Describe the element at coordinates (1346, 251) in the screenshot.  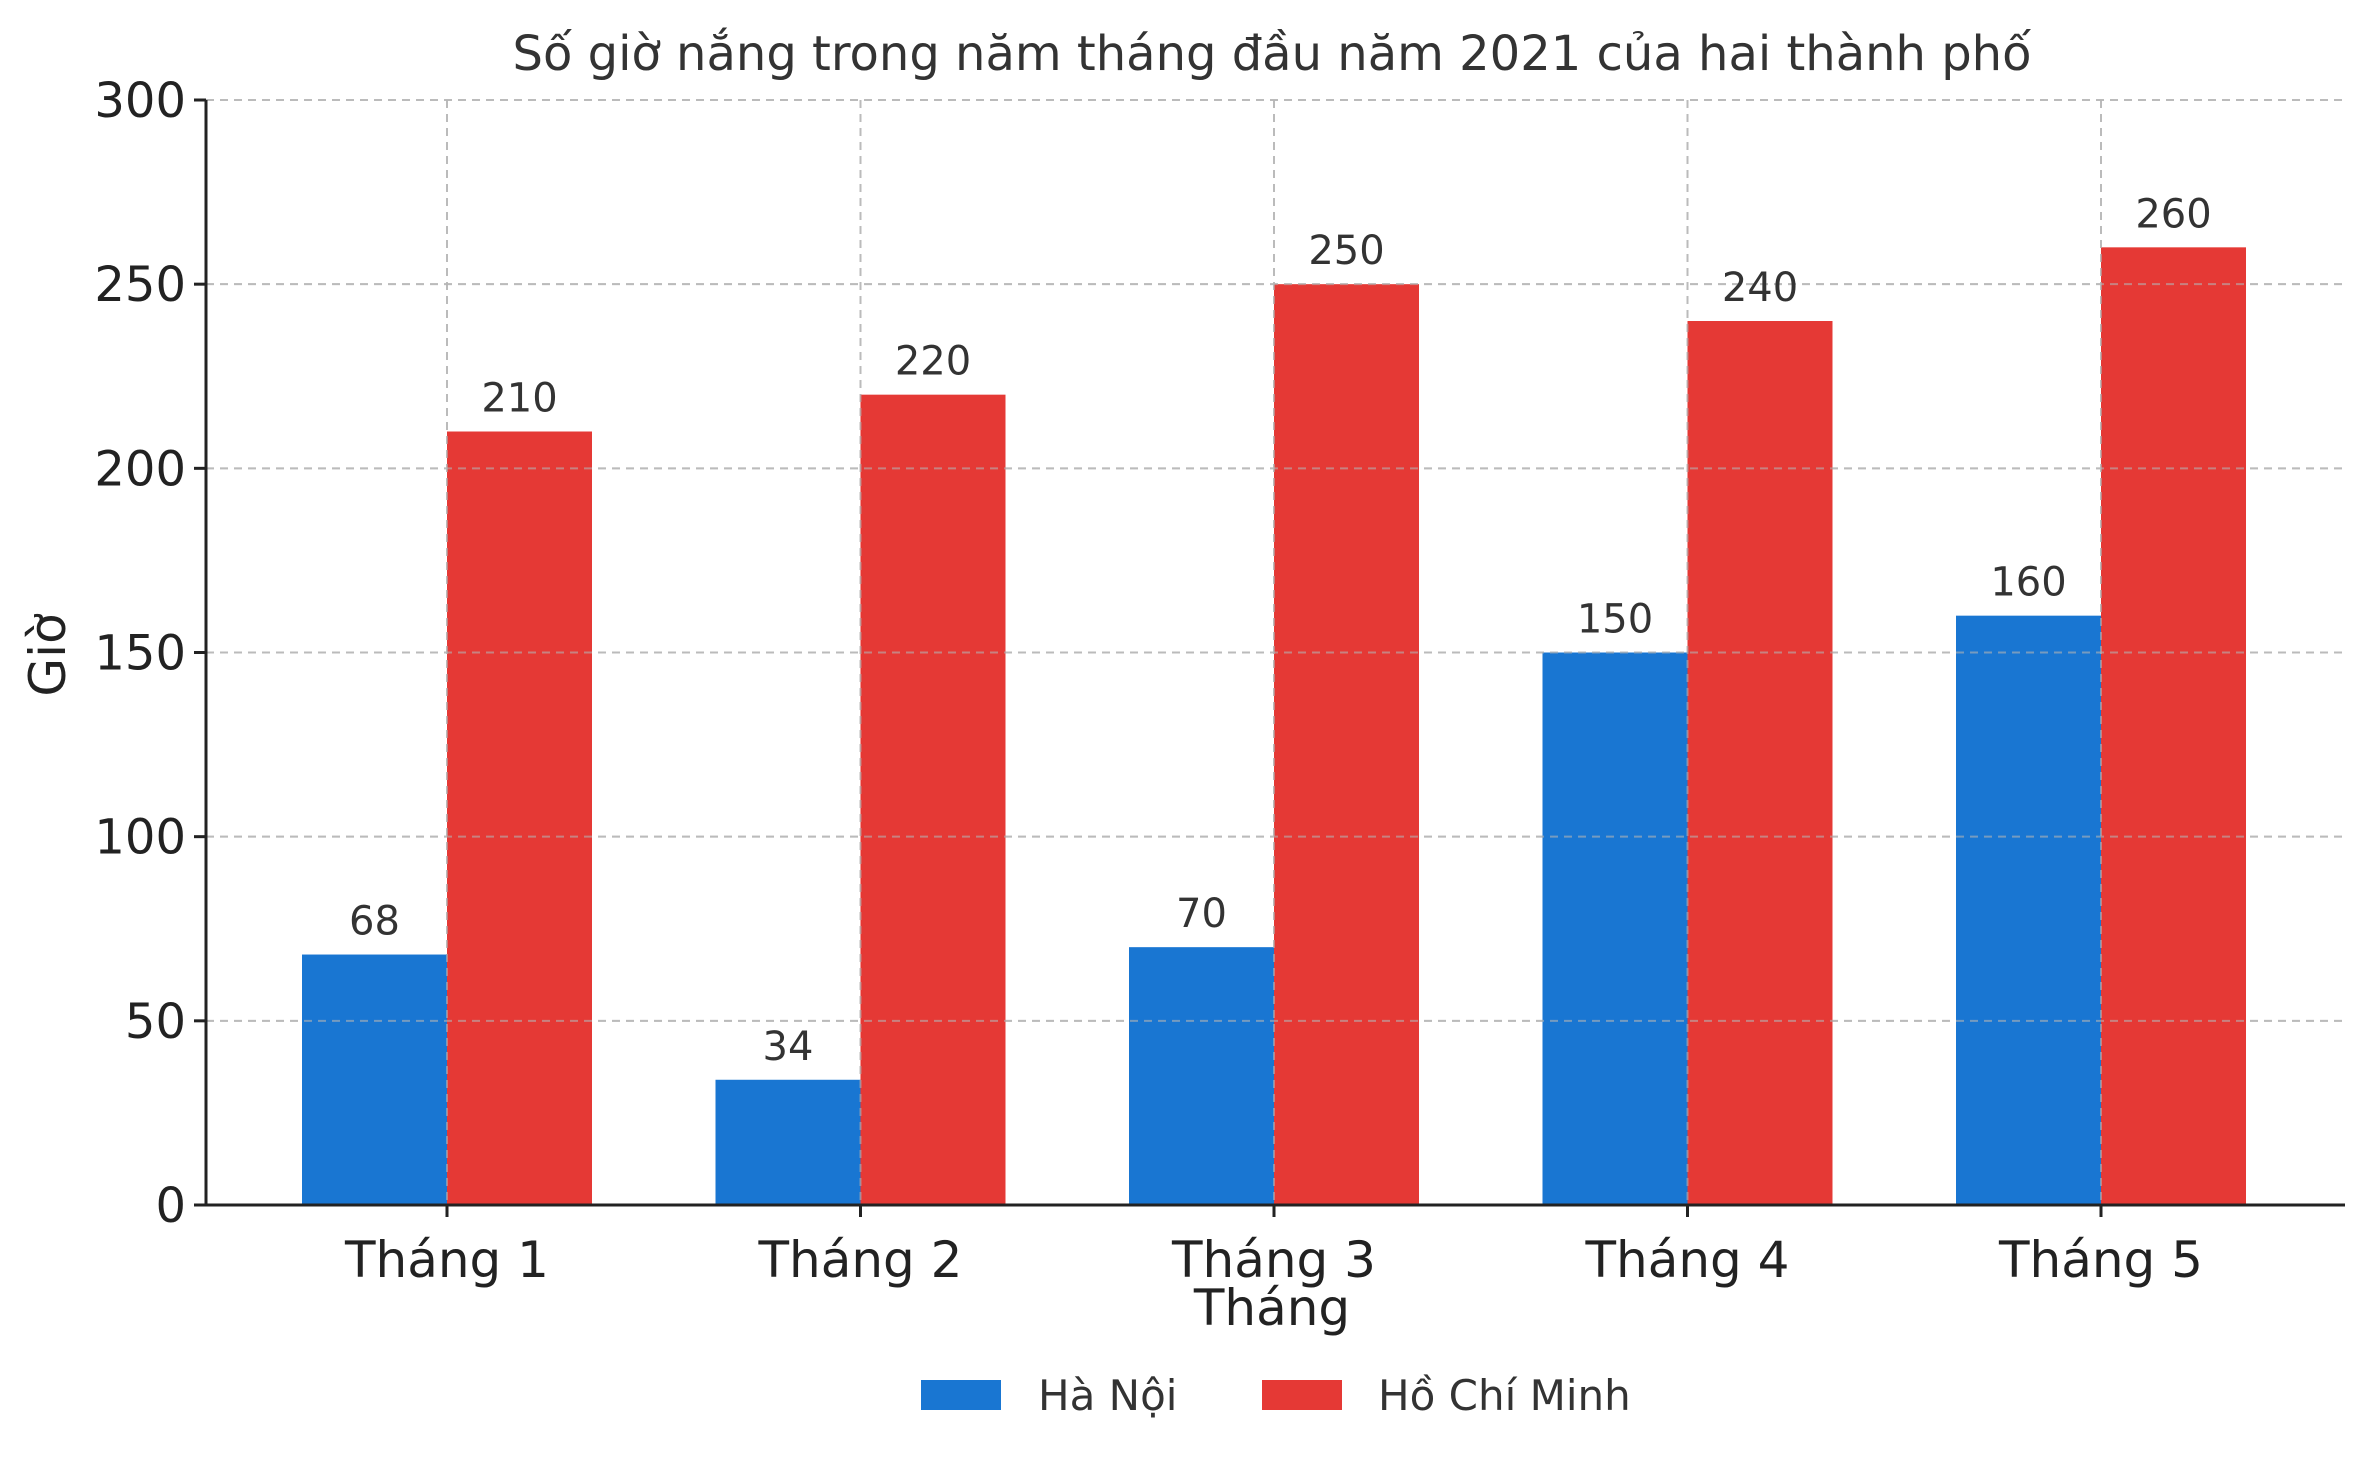
I see `bar-value-label: 250` at that location.